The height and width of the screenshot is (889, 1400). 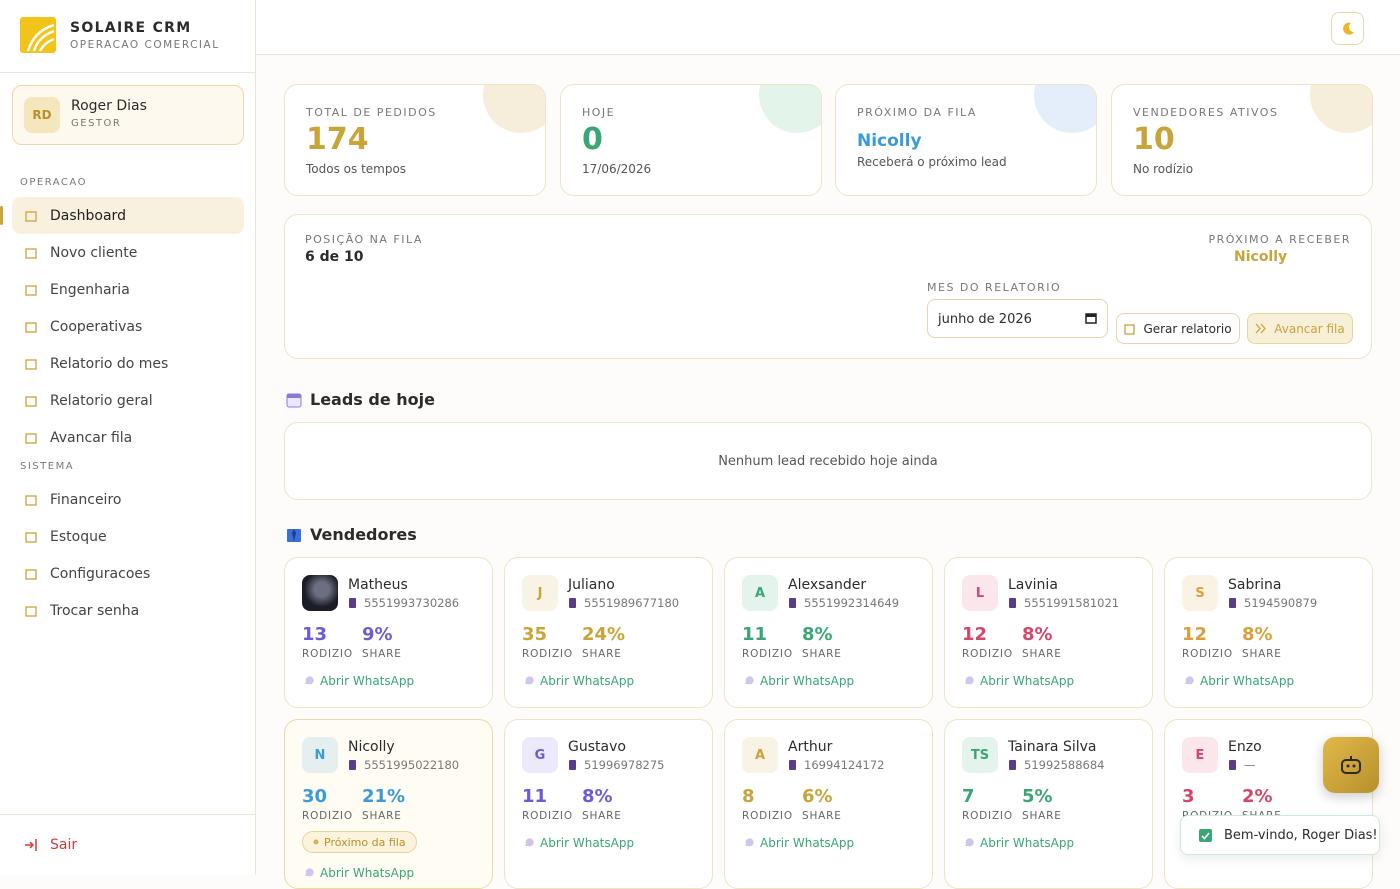 What do you see at coordinates (415, 140) in the screenshot?
I see `stat-card: TOTAL DE PEDIDOS 174 Todos os tempos` at bounding box center [415, 140].